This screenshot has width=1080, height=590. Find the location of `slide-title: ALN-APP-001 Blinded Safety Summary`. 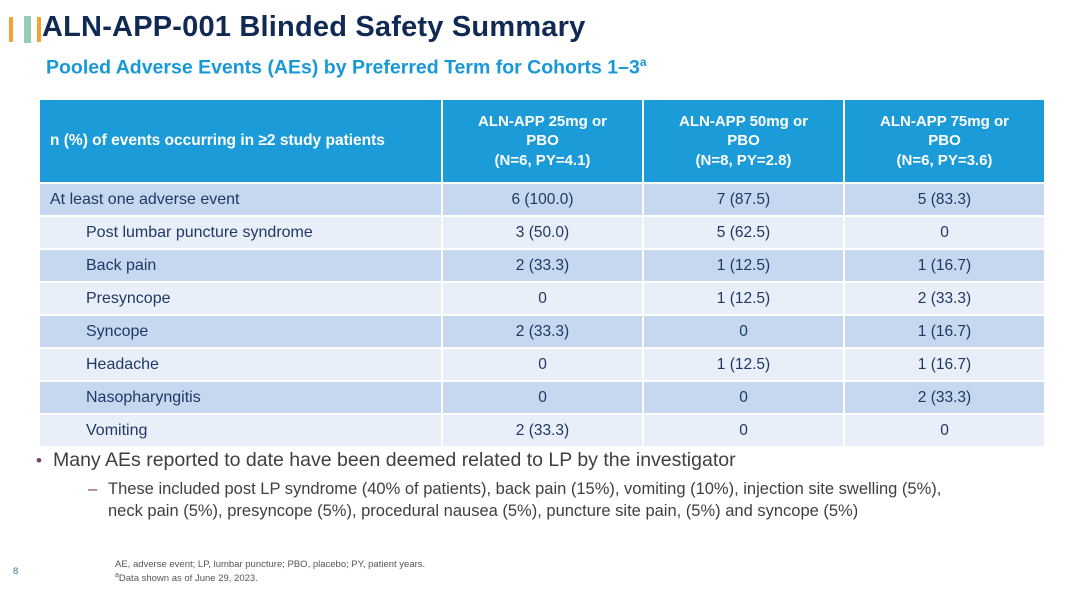

slide-title: ALN-APP-001 Blinded Safety Summary is located at coordinates (314, 27).